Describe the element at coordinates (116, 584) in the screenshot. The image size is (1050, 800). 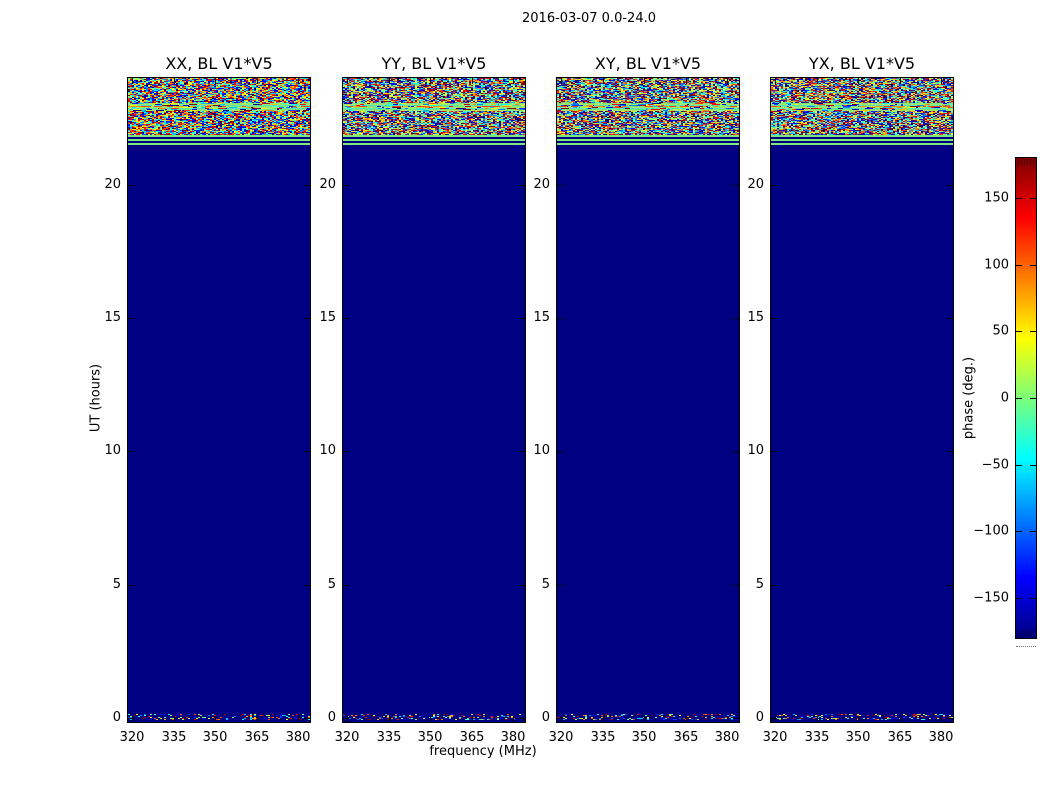
I see `y-tick-label: 5` at that location.